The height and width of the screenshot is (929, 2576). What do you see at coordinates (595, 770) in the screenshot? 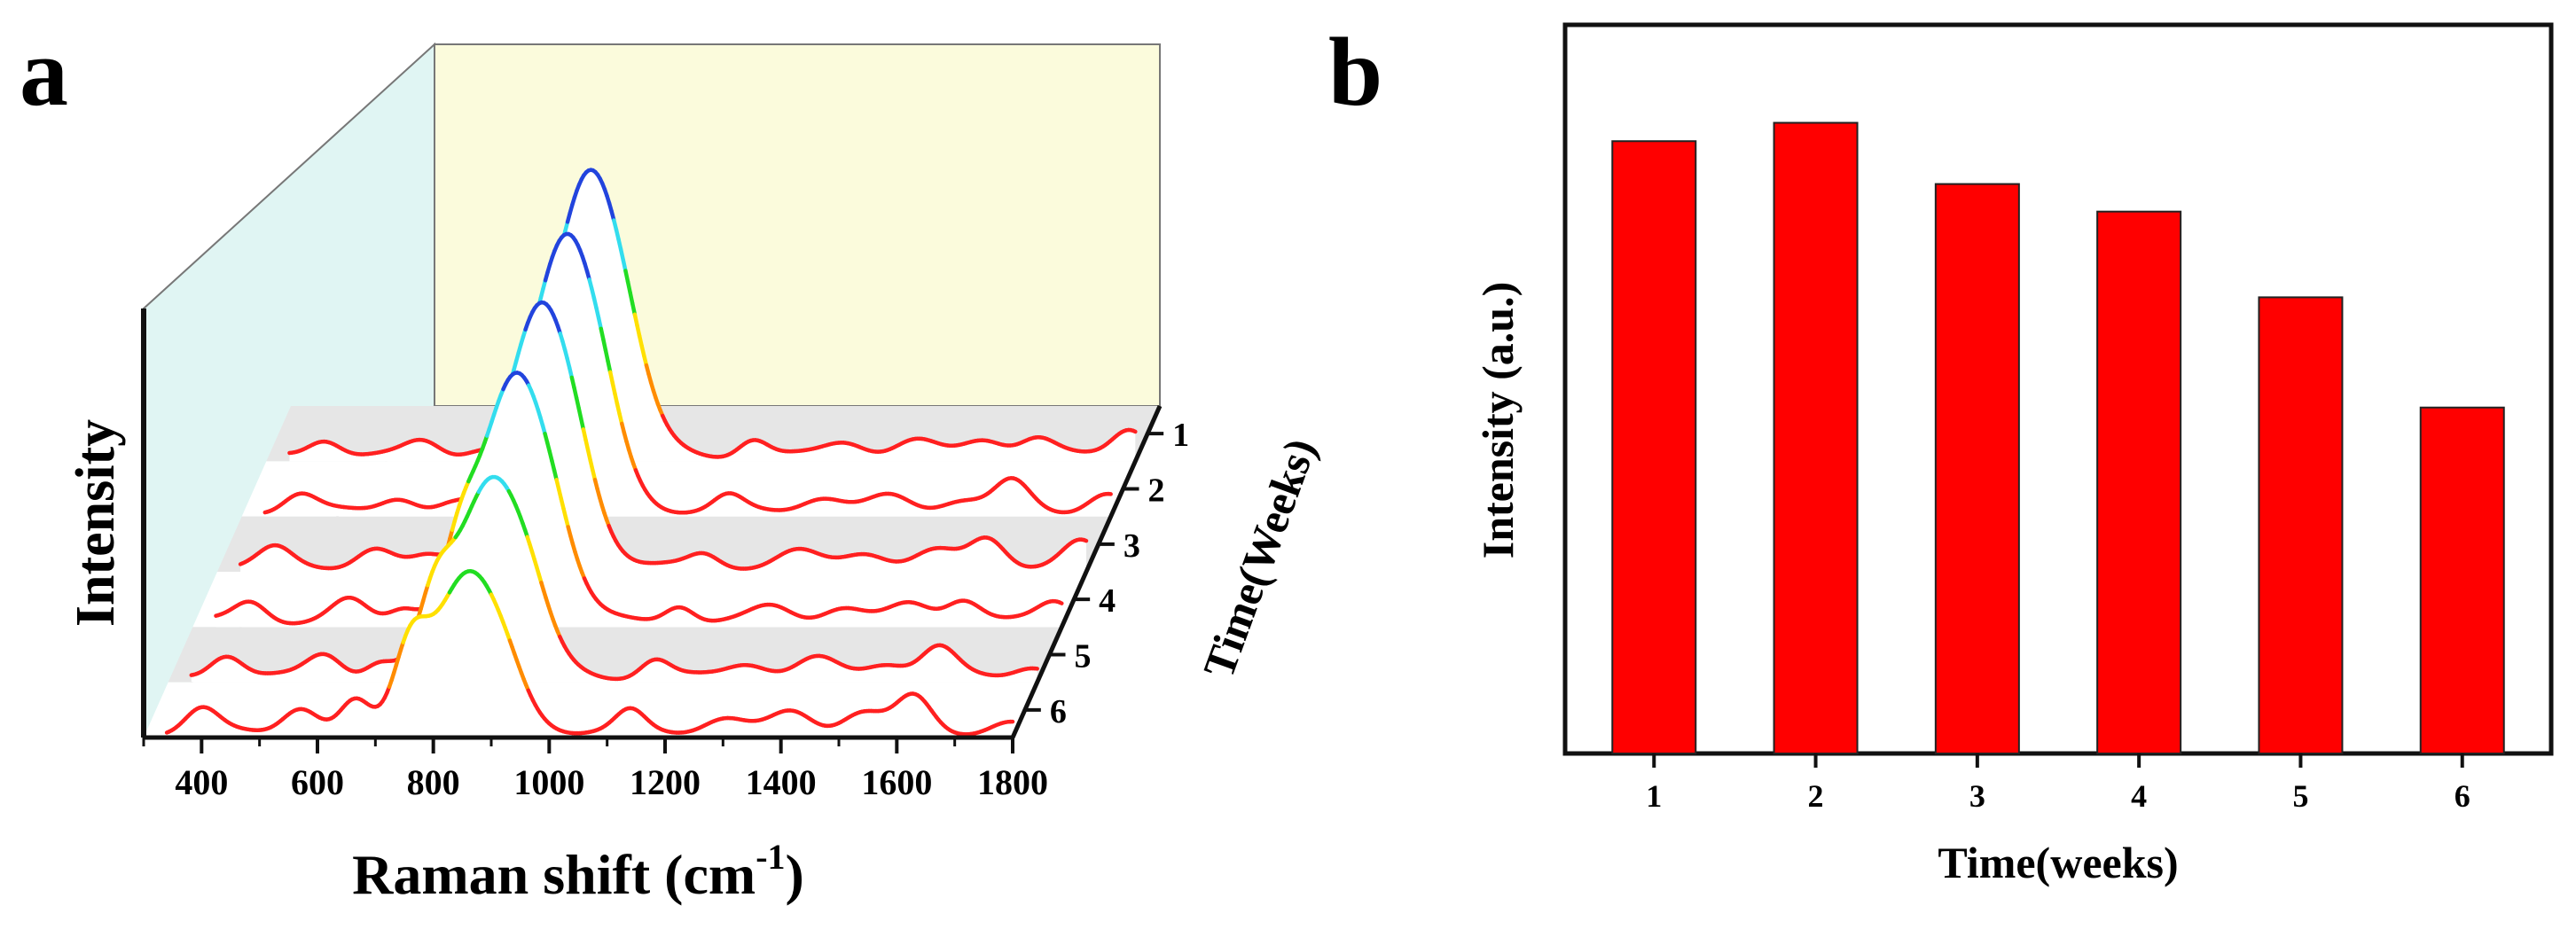
I see `x-ticks: 400 600 800 1000 1200 1400 1600 1800` at bounding box center [595, 770].